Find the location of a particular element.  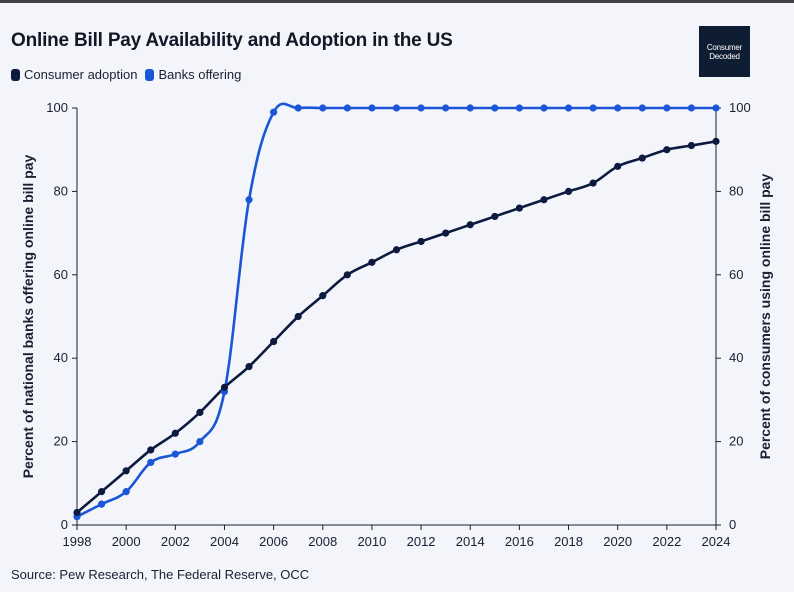

x-tick-label: 2016 is located at coordinates (519, 541).